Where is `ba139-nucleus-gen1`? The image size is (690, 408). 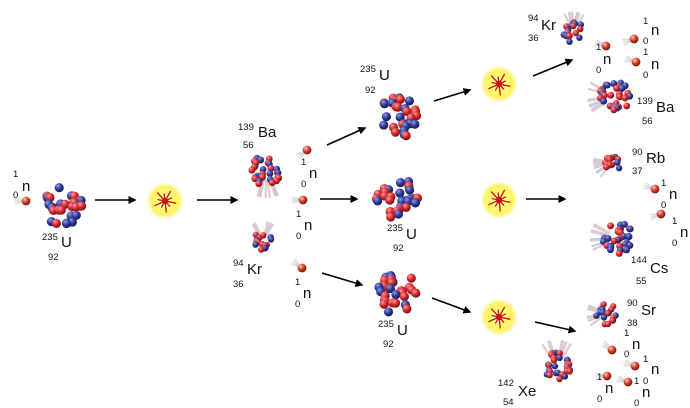
ba139-nucleus-gen1 is located at coordinates (265, 176).